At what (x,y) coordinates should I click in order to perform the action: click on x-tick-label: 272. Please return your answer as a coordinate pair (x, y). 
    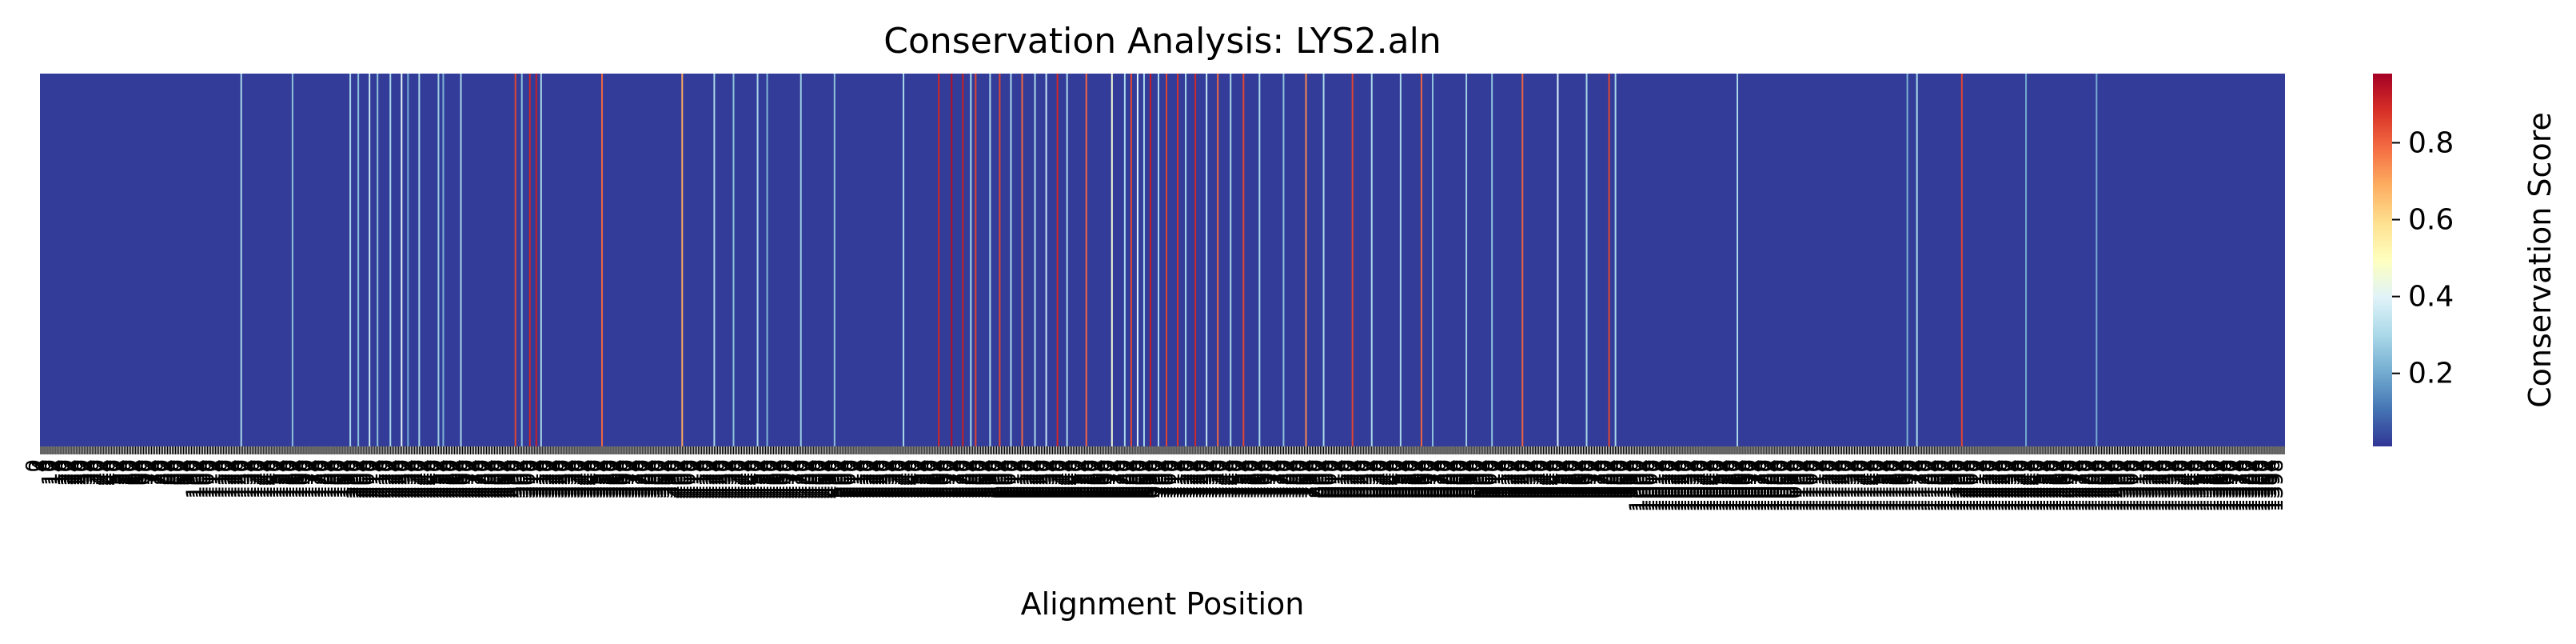
    Looking at the image, I should click on (471, 479).